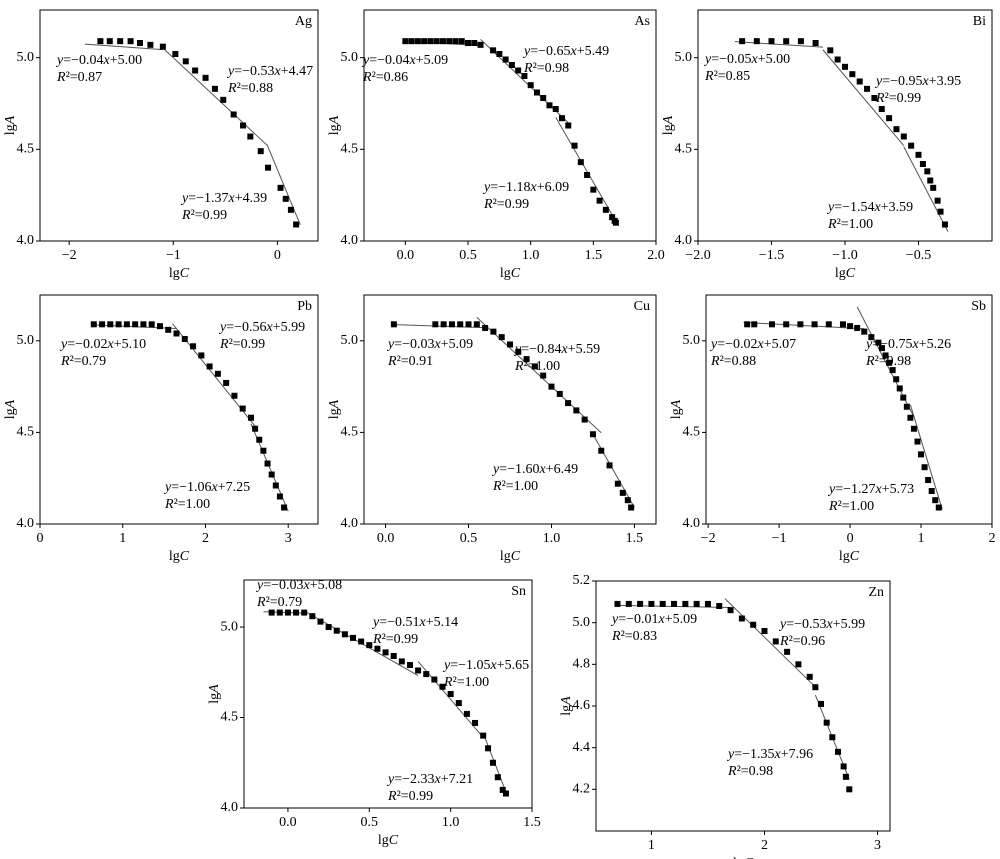  I want to click on fit-equation: y=−1.54x+3.59, so click(869, 207).